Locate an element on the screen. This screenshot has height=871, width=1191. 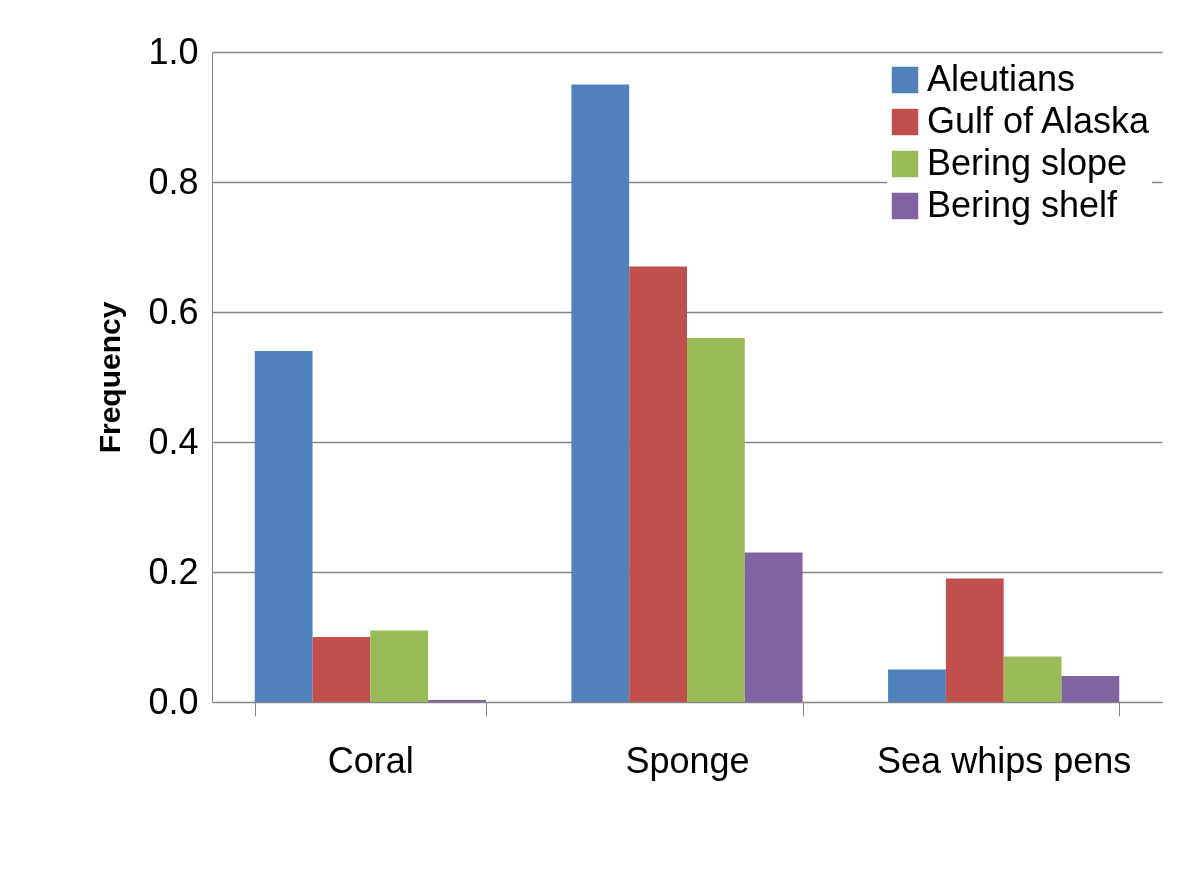
legend-label: Aleutians is located at coordinates (1001, 78).